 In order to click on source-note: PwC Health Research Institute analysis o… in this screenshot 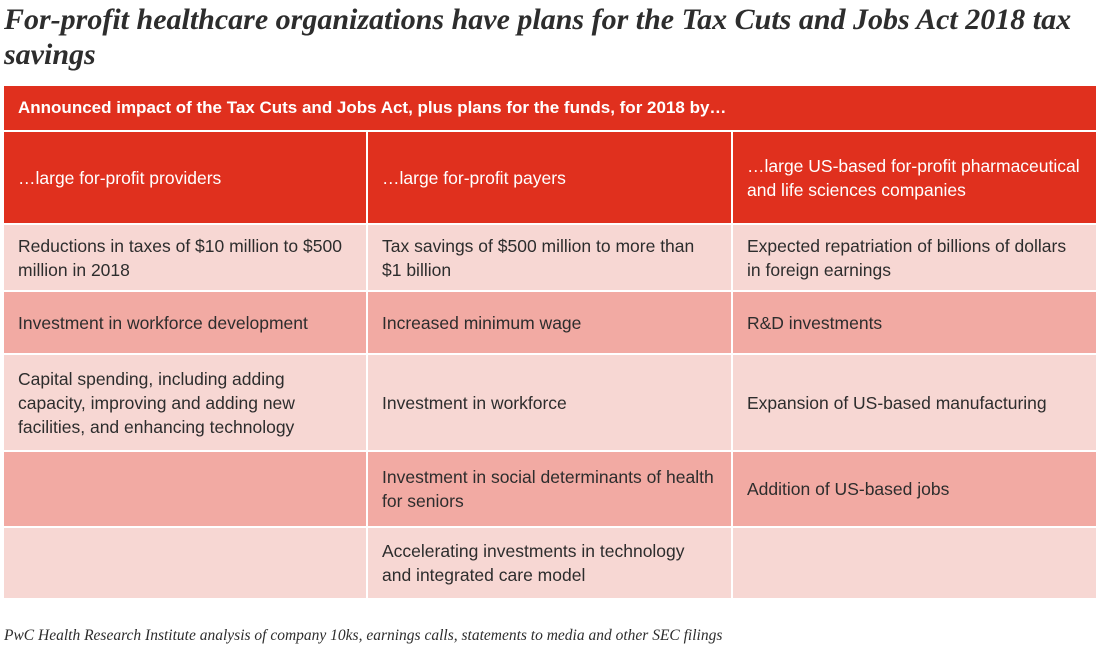, I will do `click(363, 635)`.